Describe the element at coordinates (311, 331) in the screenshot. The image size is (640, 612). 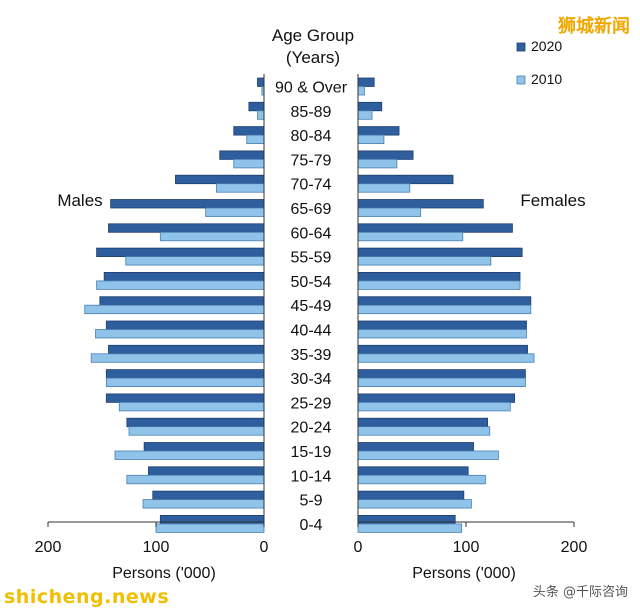
I see `age-group-label: 40-44` at that location.